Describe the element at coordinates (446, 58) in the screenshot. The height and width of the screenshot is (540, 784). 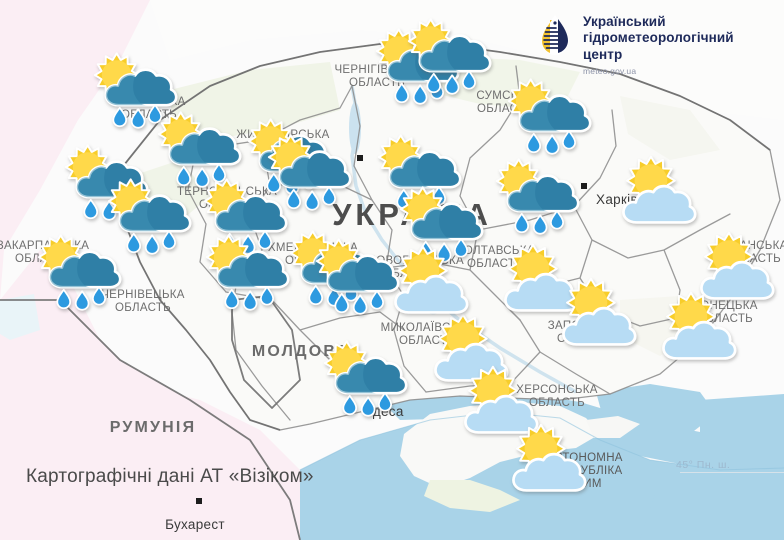
I see `weather-icon-chernihiv` at that location.